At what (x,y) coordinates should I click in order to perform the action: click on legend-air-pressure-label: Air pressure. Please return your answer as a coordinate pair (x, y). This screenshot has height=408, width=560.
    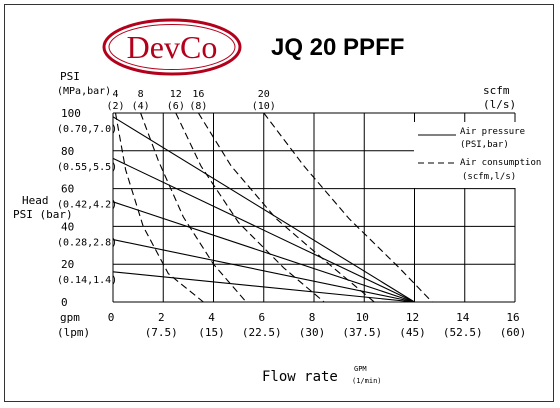
    Looking at the image, I should click on (492, 132).